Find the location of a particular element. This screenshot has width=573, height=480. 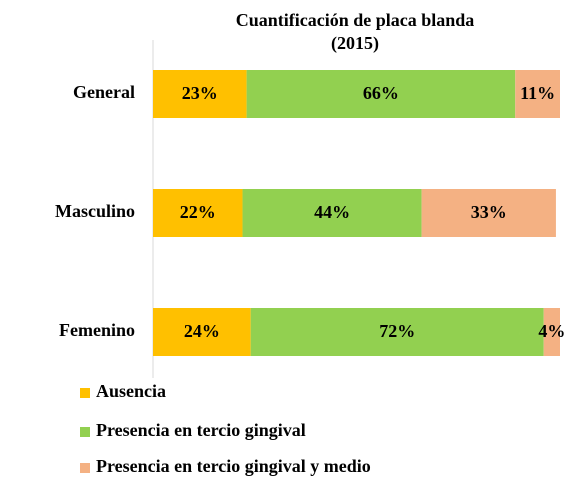

data-label: 44% is located at coordinates (332, 212).